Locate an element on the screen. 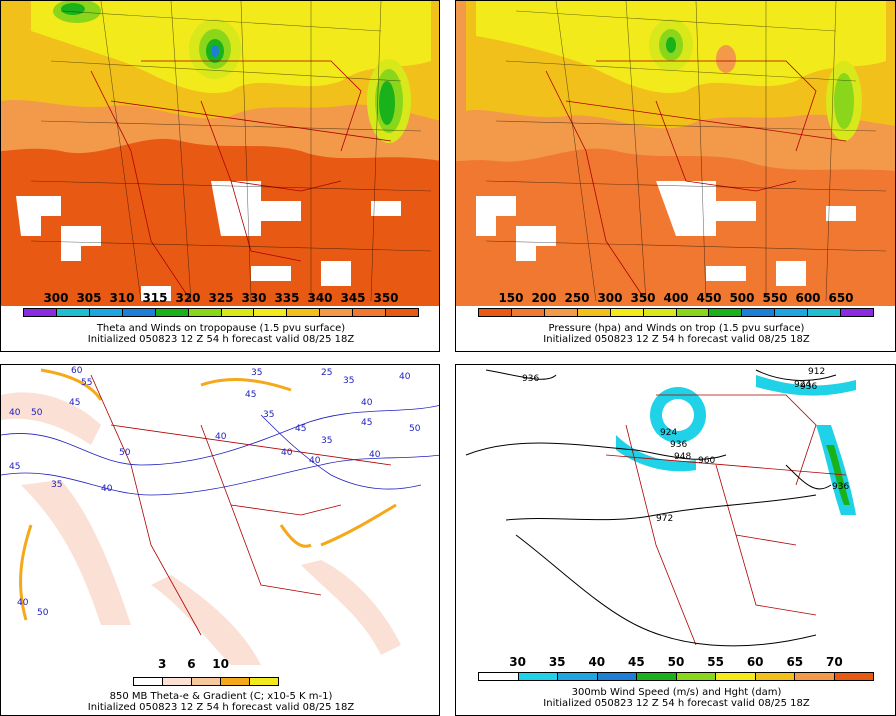 The width and height of the screenshot is (896, 716). colorbar-tick-label: 3 is located at coordinates (162, 664).